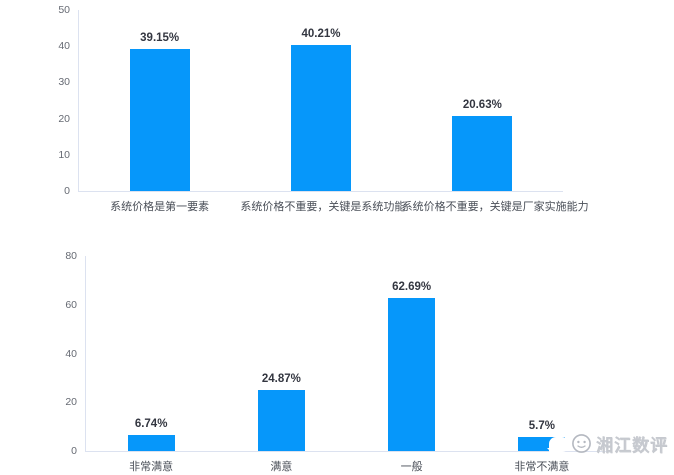 This screenshot has height=475, width=674. What do you see at coordinates (558, 445) in the screenshot?
I see `speech-bubble-icon` at bounding box center [558, 445].